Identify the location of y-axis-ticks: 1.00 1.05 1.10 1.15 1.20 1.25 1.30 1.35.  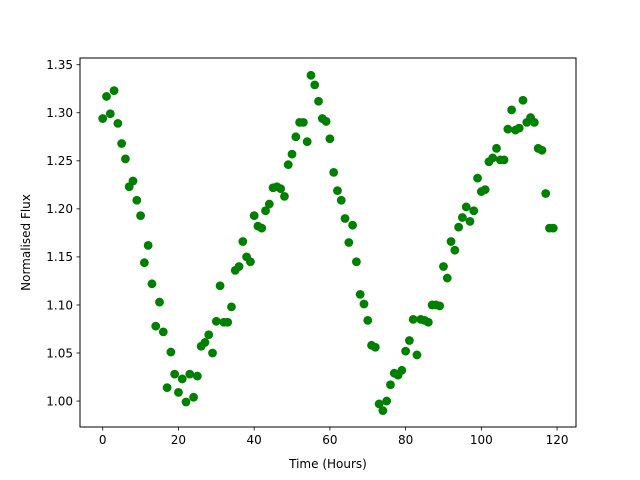
(63, 233).